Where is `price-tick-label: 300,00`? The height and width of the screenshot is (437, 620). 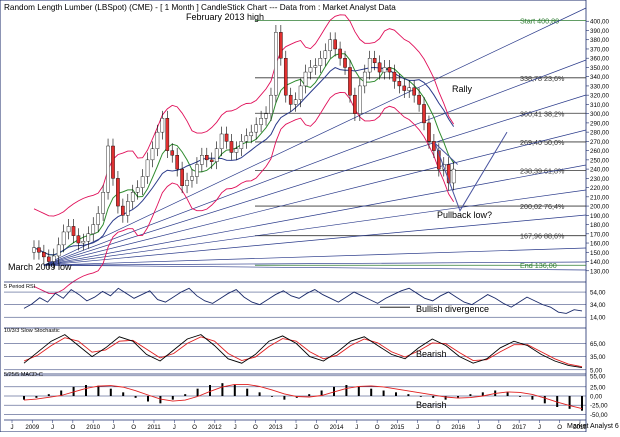
price-tick-label: 300,00 is located at coordinates (599, 114).